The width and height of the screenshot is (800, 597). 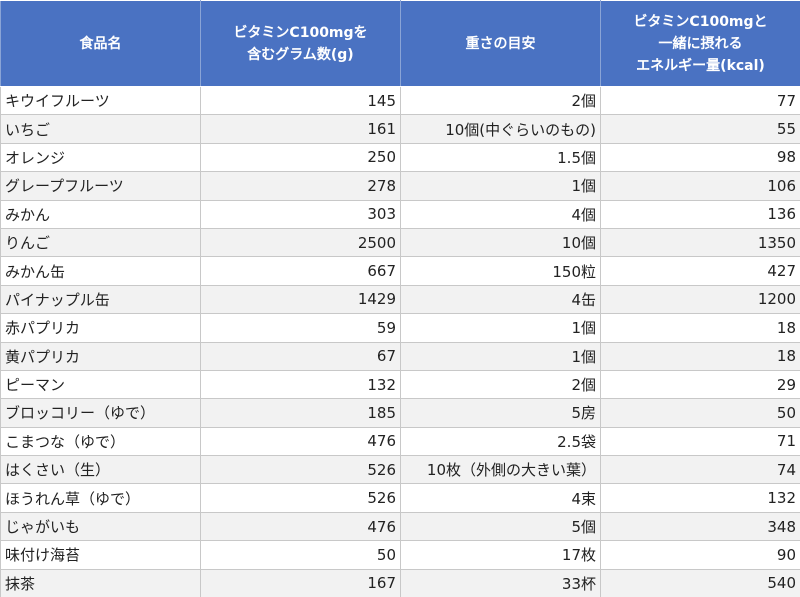 What do you see at coordinates (100, 470) in the screenshot?
I see `food-name: はくさい（生）` at bounding box center [100, 470].